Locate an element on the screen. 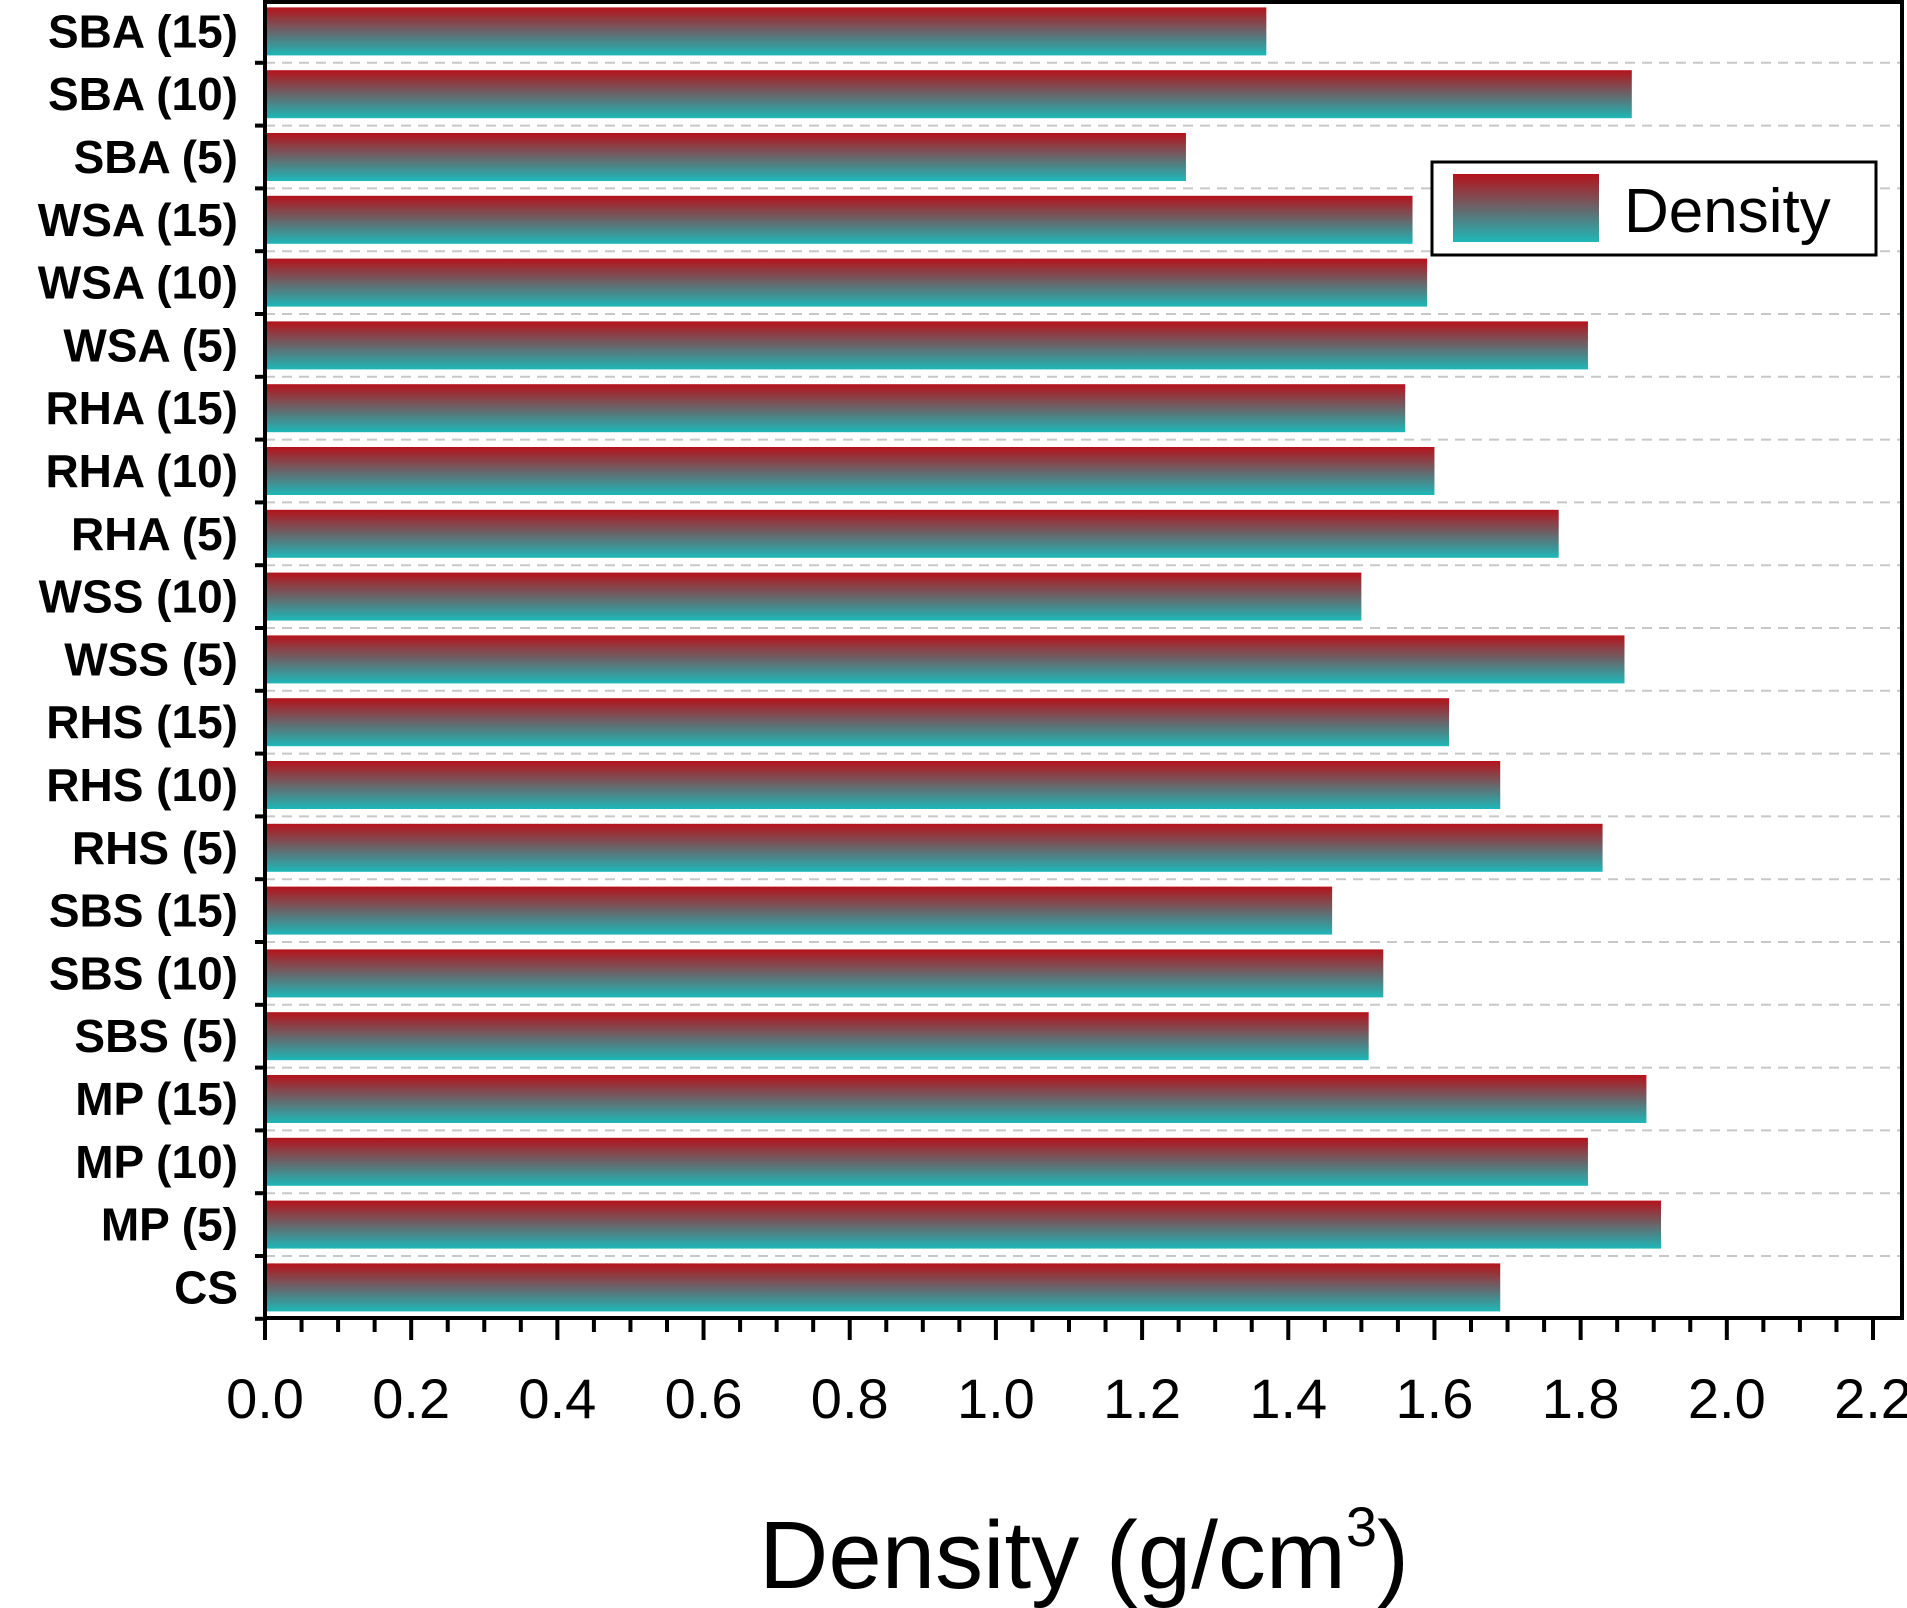 The width and height of the screenshot is (1907, 1608). category-label: RHA (10) is located at coordinates (141, 471).